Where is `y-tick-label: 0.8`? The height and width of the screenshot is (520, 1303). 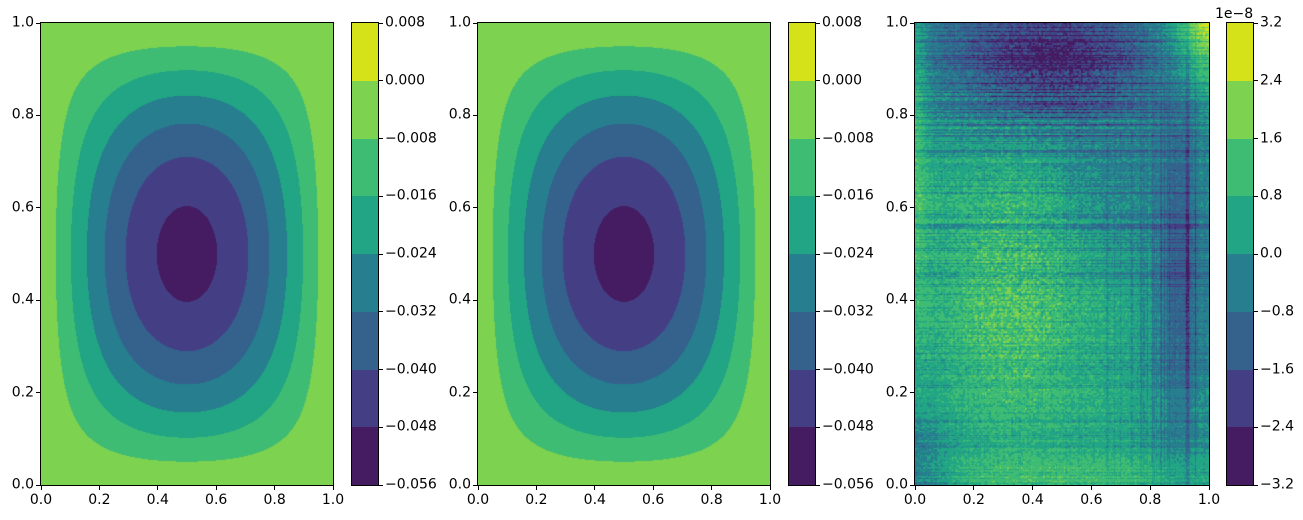
y-tick-label: 0.8 is located at coordinates (896, 114).